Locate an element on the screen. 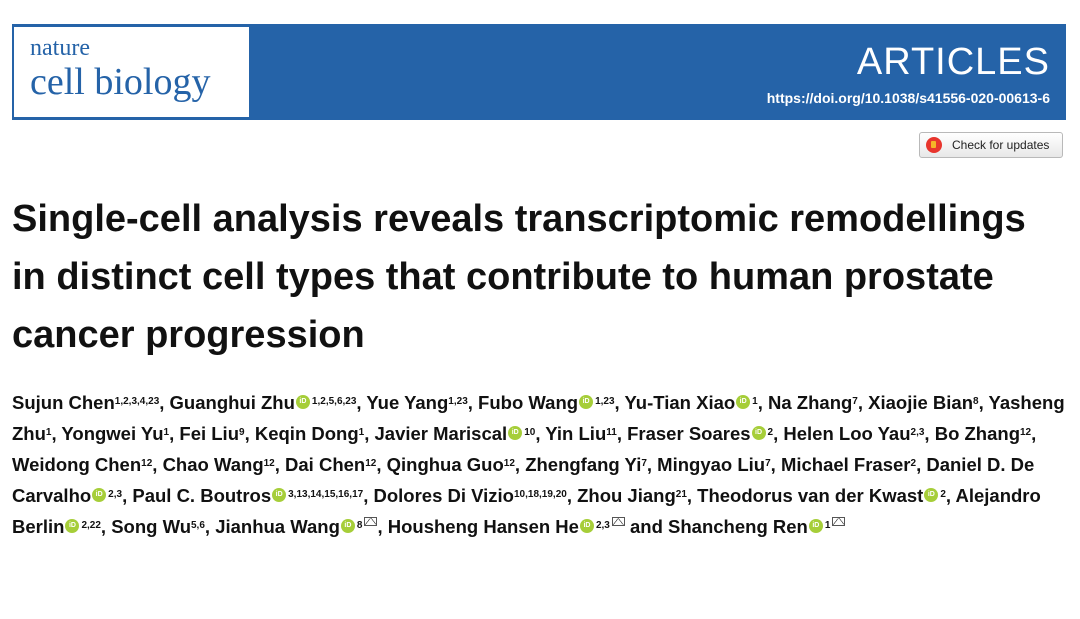  author: Fubo Wang iD 1,23 is located at coordinates (546, 402).